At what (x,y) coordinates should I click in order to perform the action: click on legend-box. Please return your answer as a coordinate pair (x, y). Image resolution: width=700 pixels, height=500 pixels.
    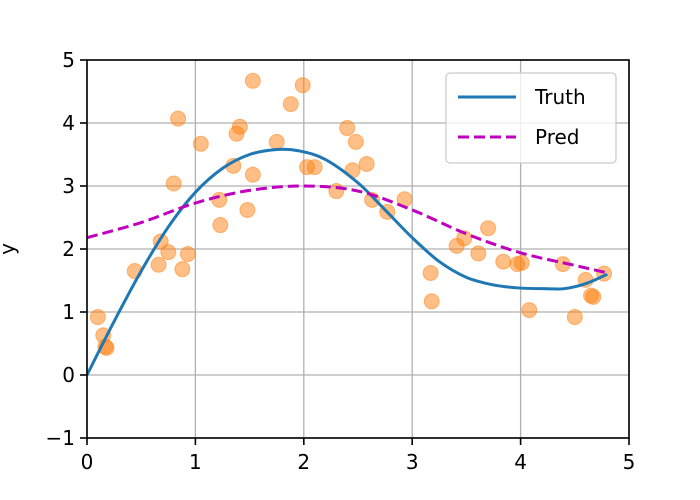
    Looking at the image, I should click on (531, 118).